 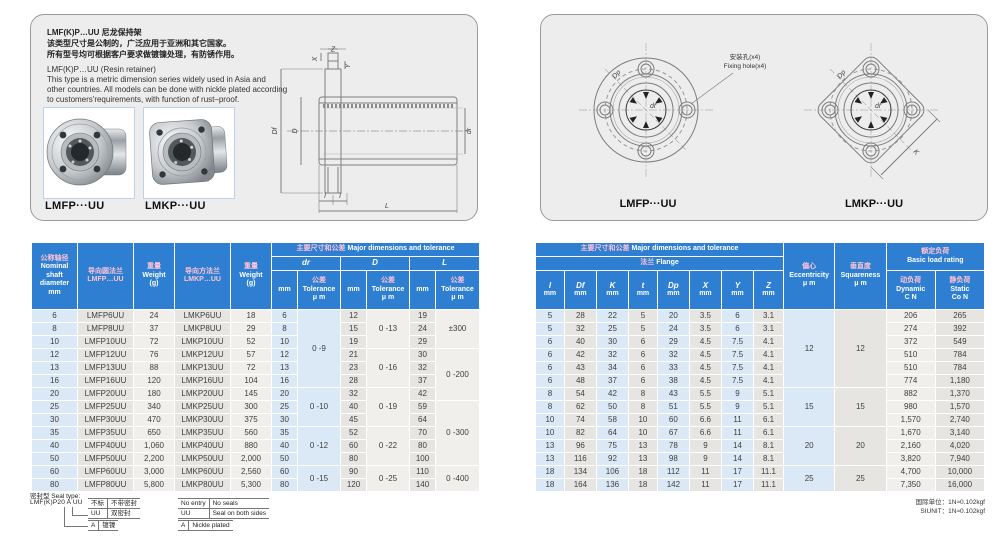 I want to click on d-value-cell: 12, so click(x=353, y=316).